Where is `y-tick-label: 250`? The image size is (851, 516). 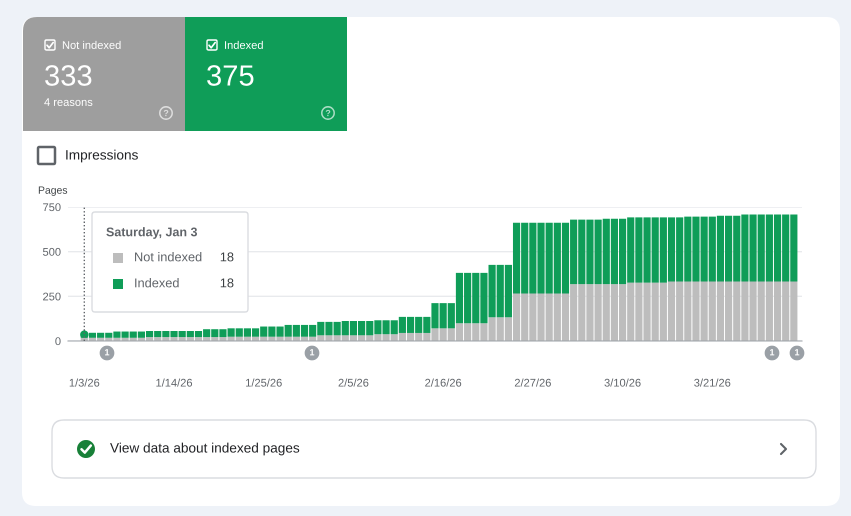
y-tick-label: 250 is located at coordinates (52, 296).